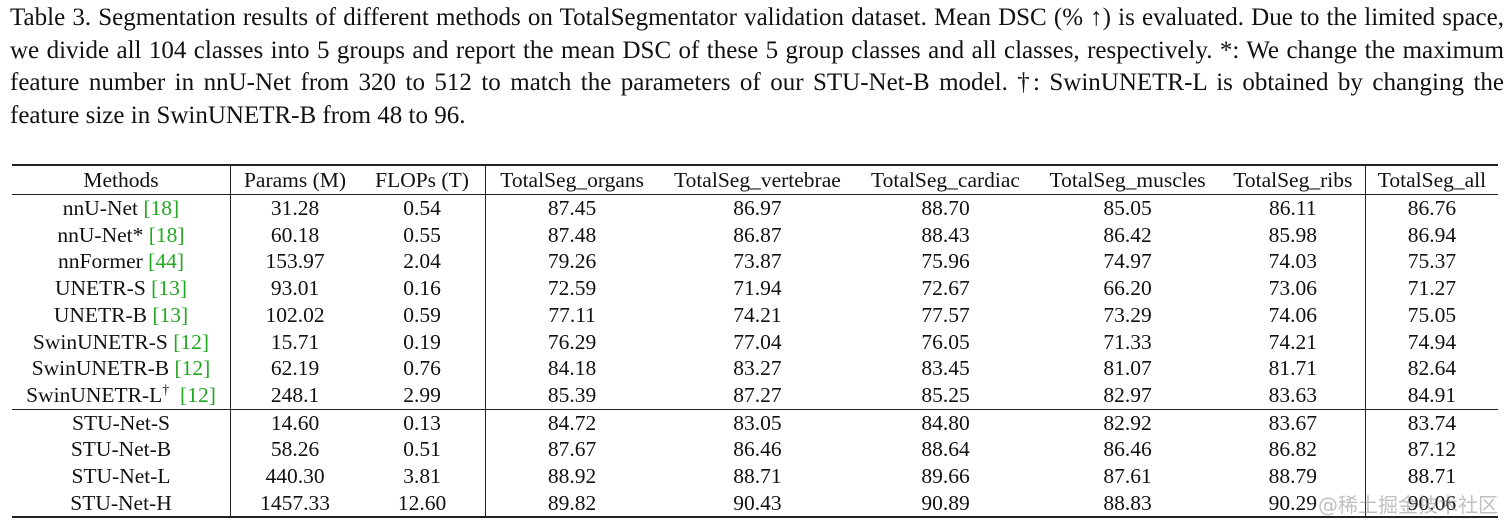 The height and width of the screenshot is (526, 1512). I want to click on ribs-cell: 73.06, so click(1292, 288).